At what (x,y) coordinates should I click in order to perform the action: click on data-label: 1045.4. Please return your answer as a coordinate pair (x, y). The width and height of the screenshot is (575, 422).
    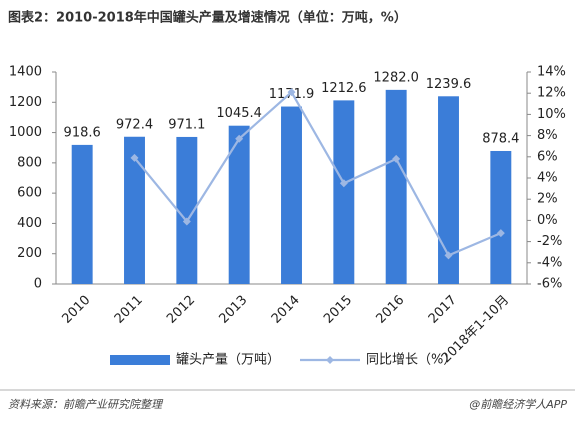
    Looking at the image, I should click on (239, 113).